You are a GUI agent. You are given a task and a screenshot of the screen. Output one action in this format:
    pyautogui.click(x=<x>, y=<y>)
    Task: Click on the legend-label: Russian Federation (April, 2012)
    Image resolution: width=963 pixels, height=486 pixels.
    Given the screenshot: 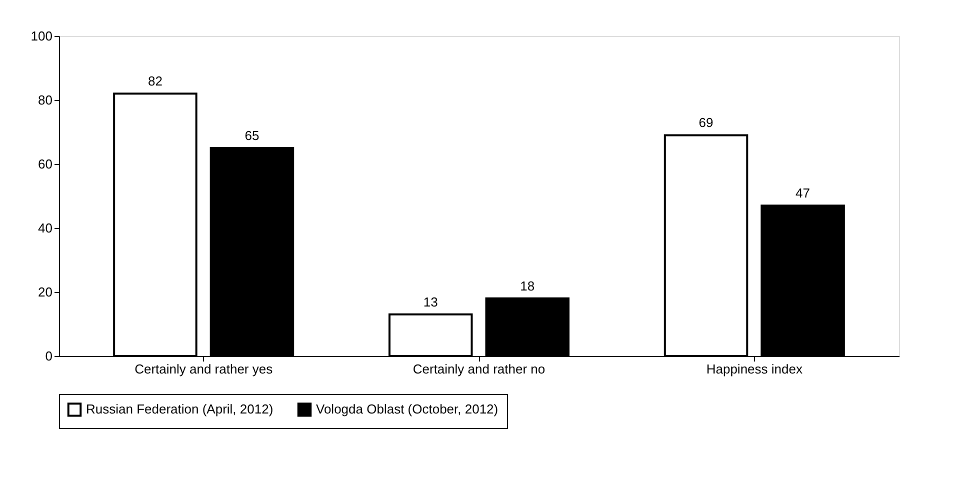 What is the action you would take?
    pyautogui.click(x=180, y=409)
    